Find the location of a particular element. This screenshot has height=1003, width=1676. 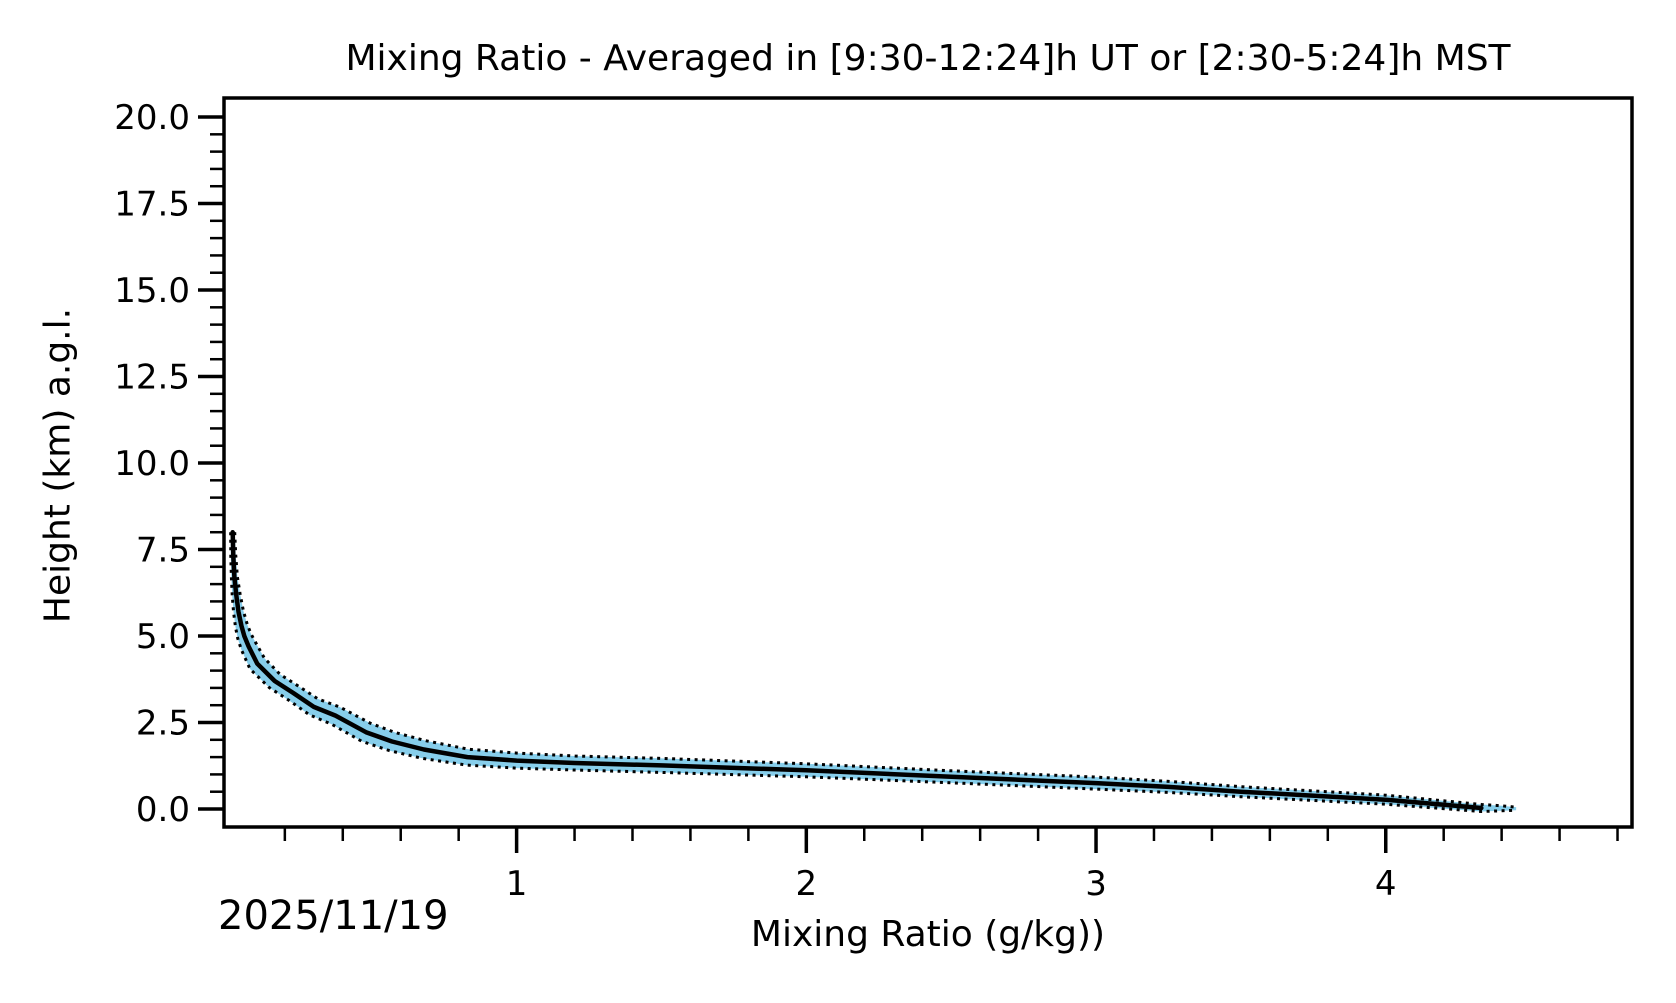

x-tick-label: 4 is located at coordinates (1386, 884).